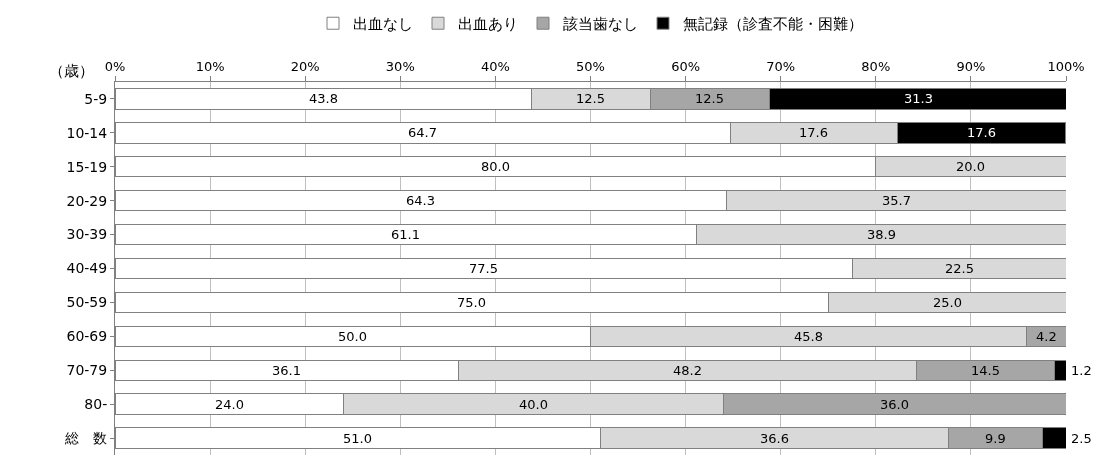 This screenshot has height=465, width=1111. I want to click on y-tick-label: 10-14, so click(87, 132).